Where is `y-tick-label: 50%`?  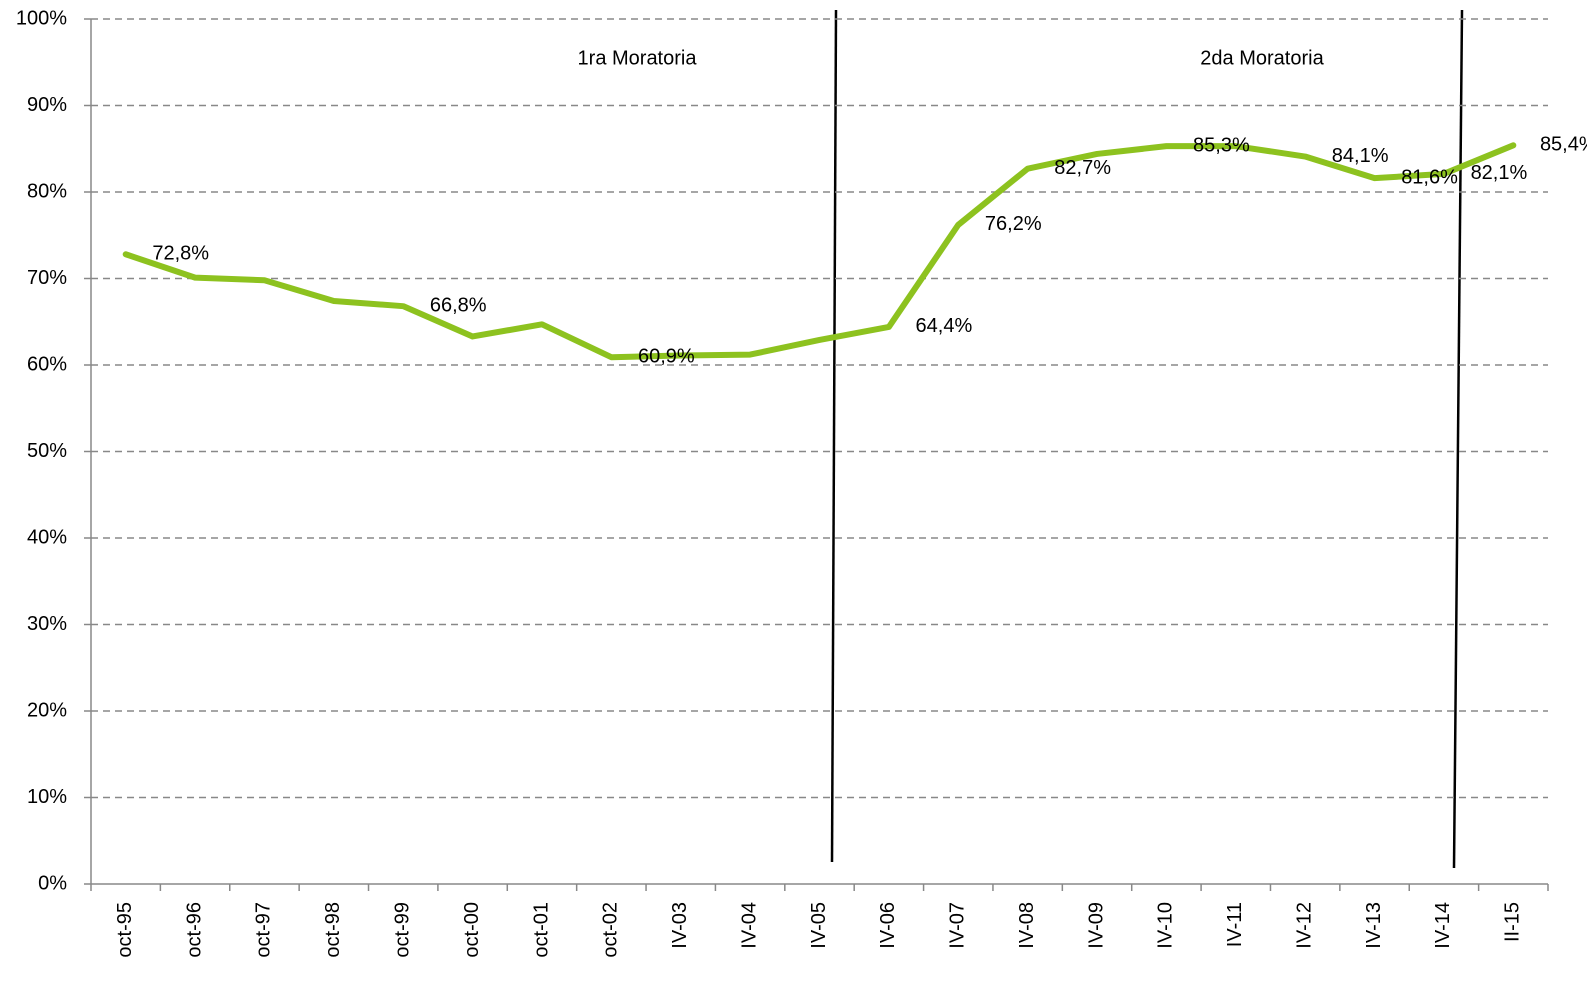
y-tick-label: 50% is located at coordinates (47, 451).